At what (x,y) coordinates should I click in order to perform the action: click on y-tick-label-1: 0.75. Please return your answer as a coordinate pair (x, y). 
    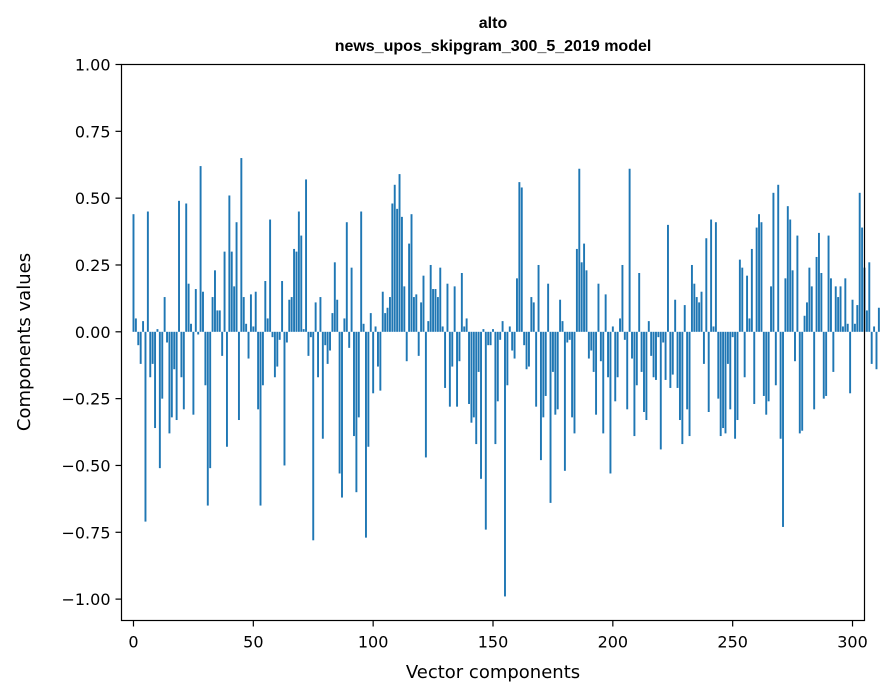
    Looking at the image, I should click on (93, 131).